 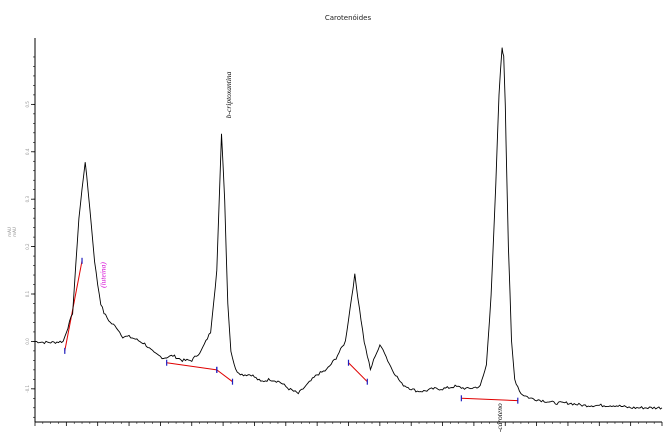 I want to click on peak-label: b-criptoxantina, so click(x=228, y=94).